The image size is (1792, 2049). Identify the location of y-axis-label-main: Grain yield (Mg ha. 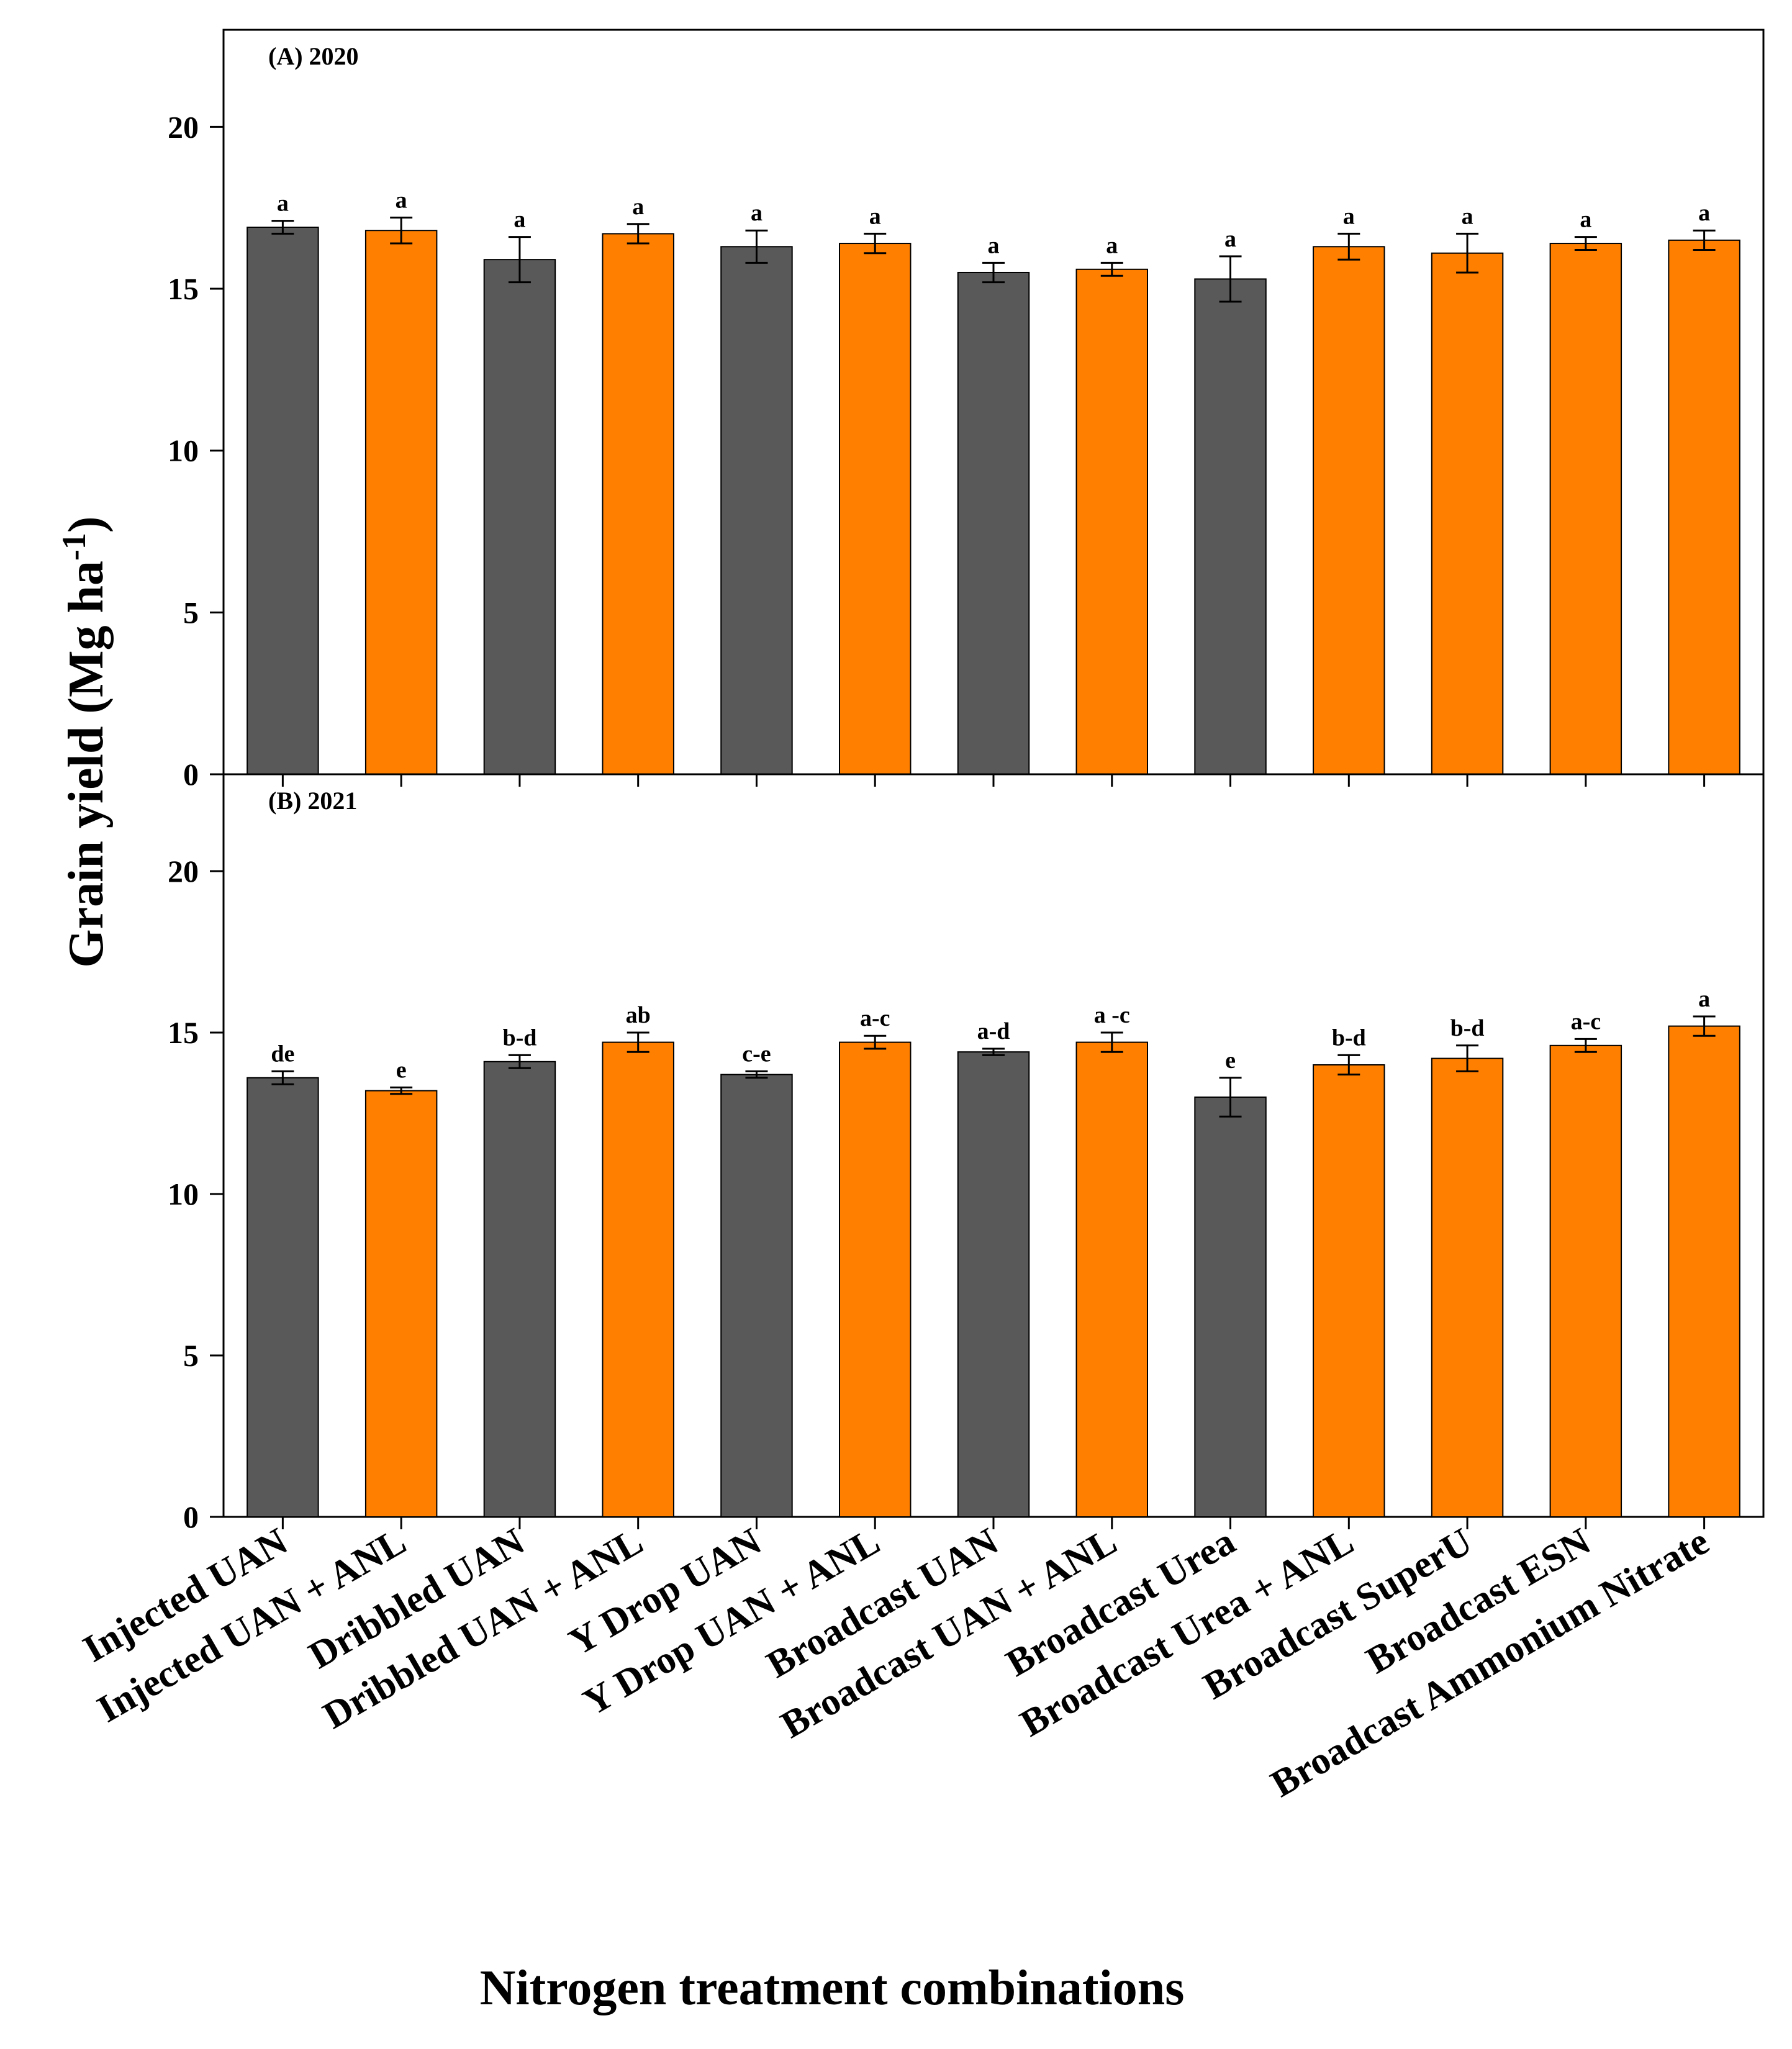
(86, 764).